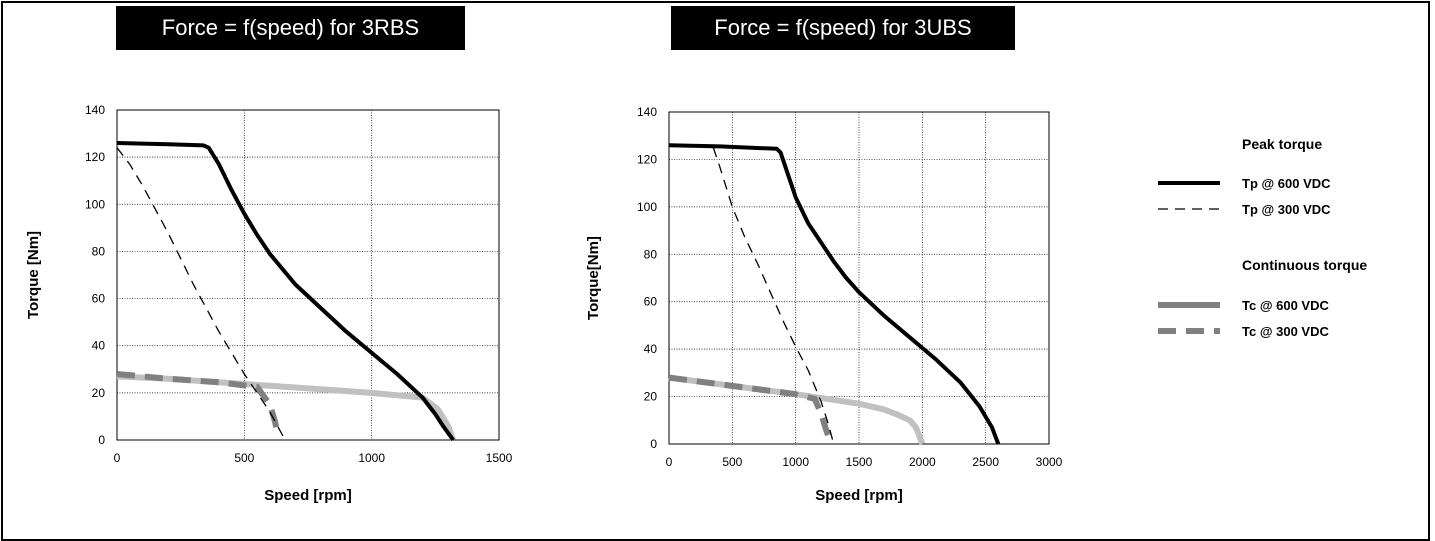 The height and width of the screenshot is (541, 1435). What do you see at coordinates (773, 296) in the screenshot?
I see `series-line-tp300` at bounding box center [773, 296].